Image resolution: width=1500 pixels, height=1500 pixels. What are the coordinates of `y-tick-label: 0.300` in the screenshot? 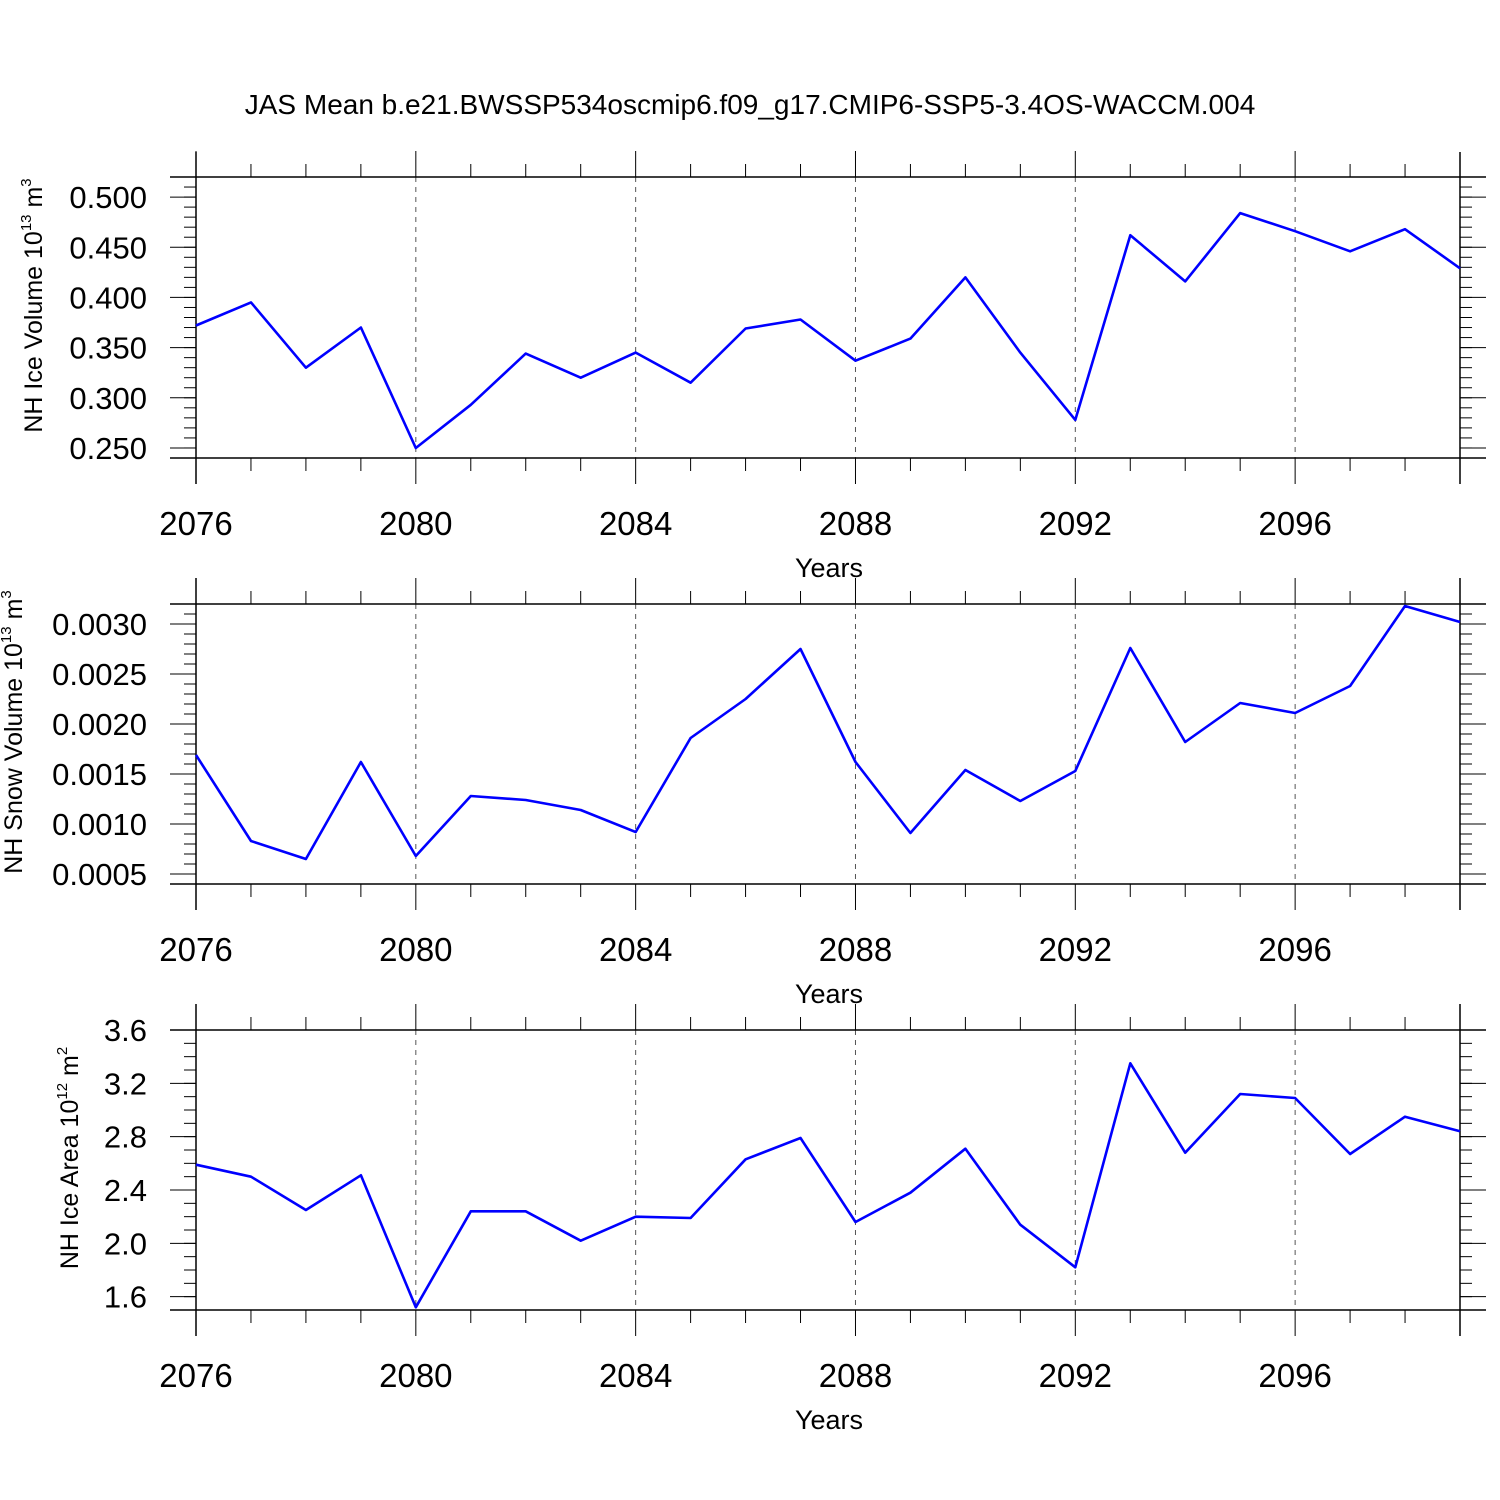 It's located at (108, 398).